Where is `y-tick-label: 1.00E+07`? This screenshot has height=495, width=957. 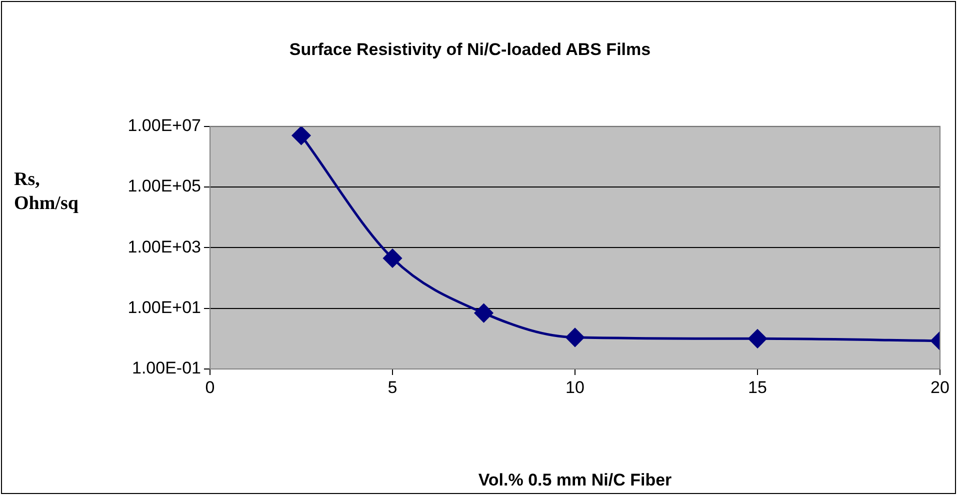
y-tick-label: 1.00E+07 is located at coordinates (164, 126).